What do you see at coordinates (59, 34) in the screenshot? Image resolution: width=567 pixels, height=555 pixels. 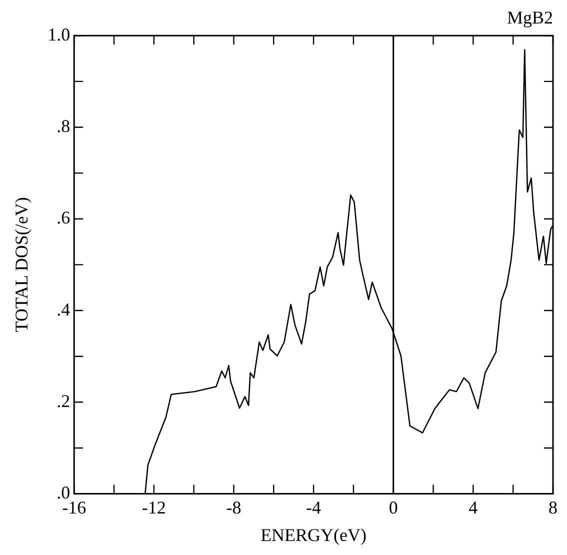 I see `y-tick-label: 1.0` at bounding box center [59, 34].